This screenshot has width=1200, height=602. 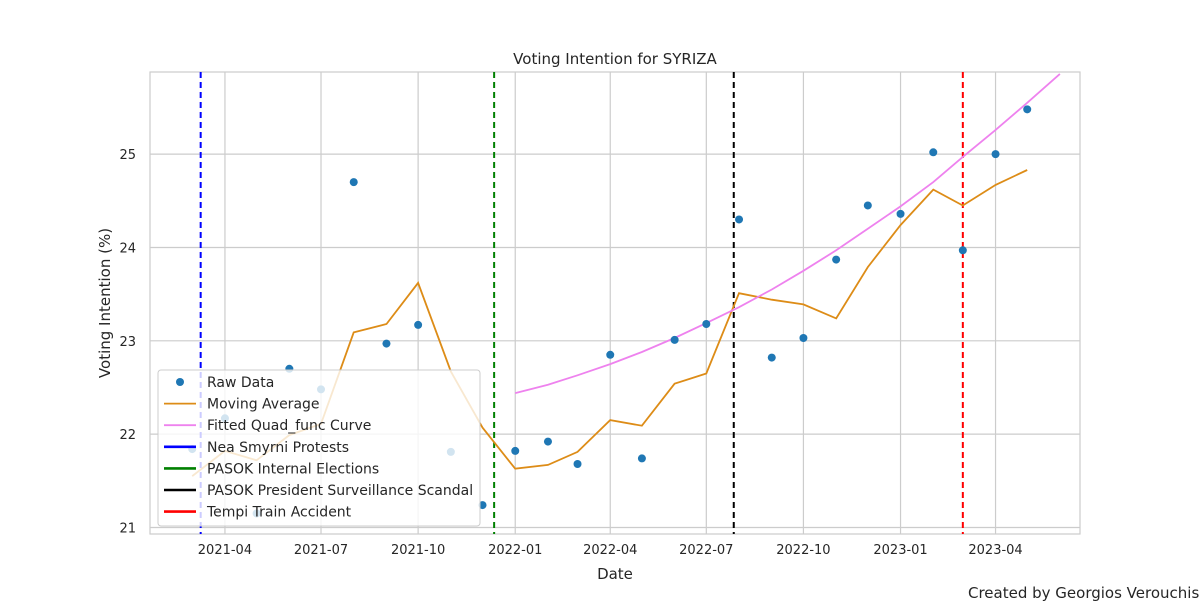 I want to click on x-tick-label: 2021-07, so click(x=321, y=550).